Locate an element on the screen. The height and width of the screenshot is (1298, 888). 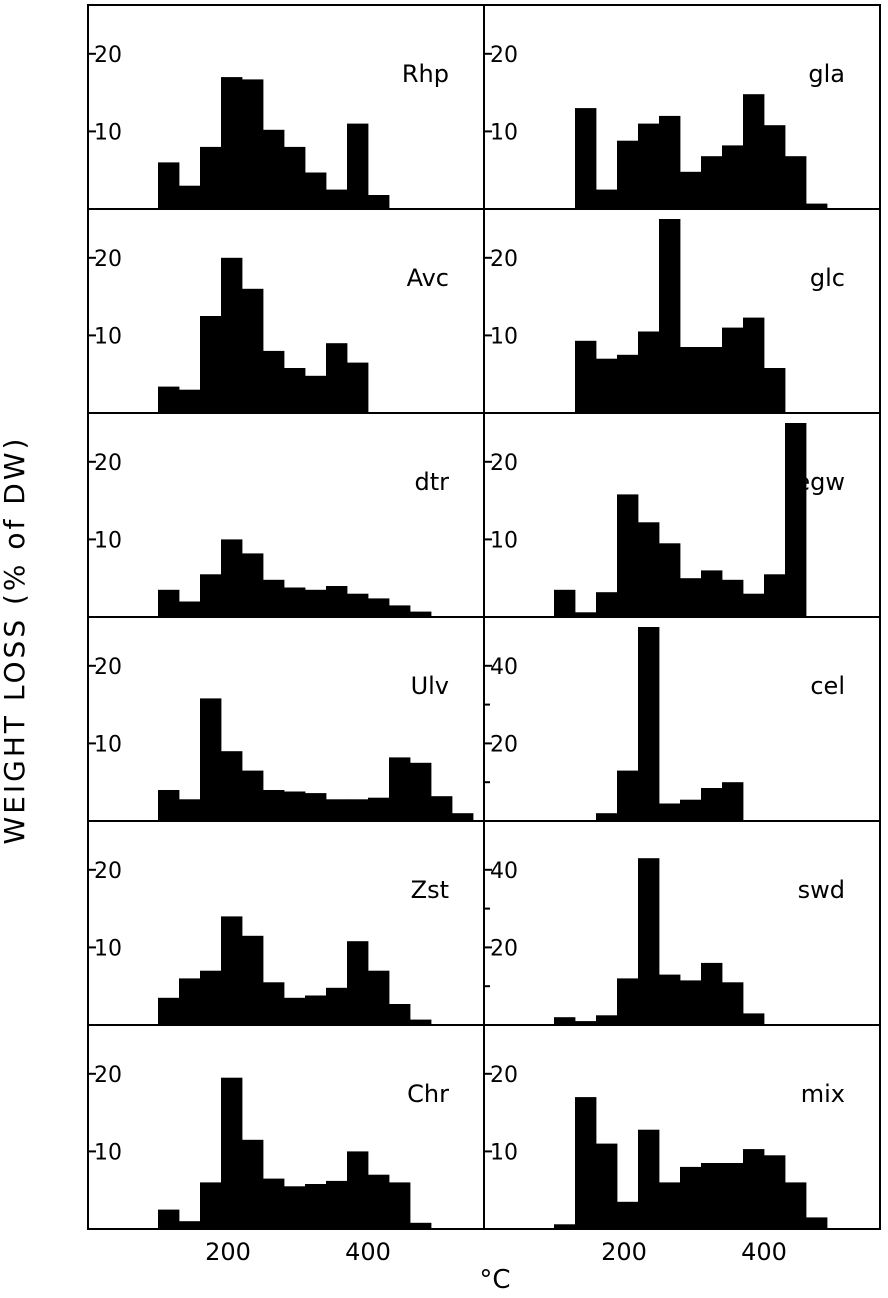
panel-label: Zst is located at coordinates (430, 890).